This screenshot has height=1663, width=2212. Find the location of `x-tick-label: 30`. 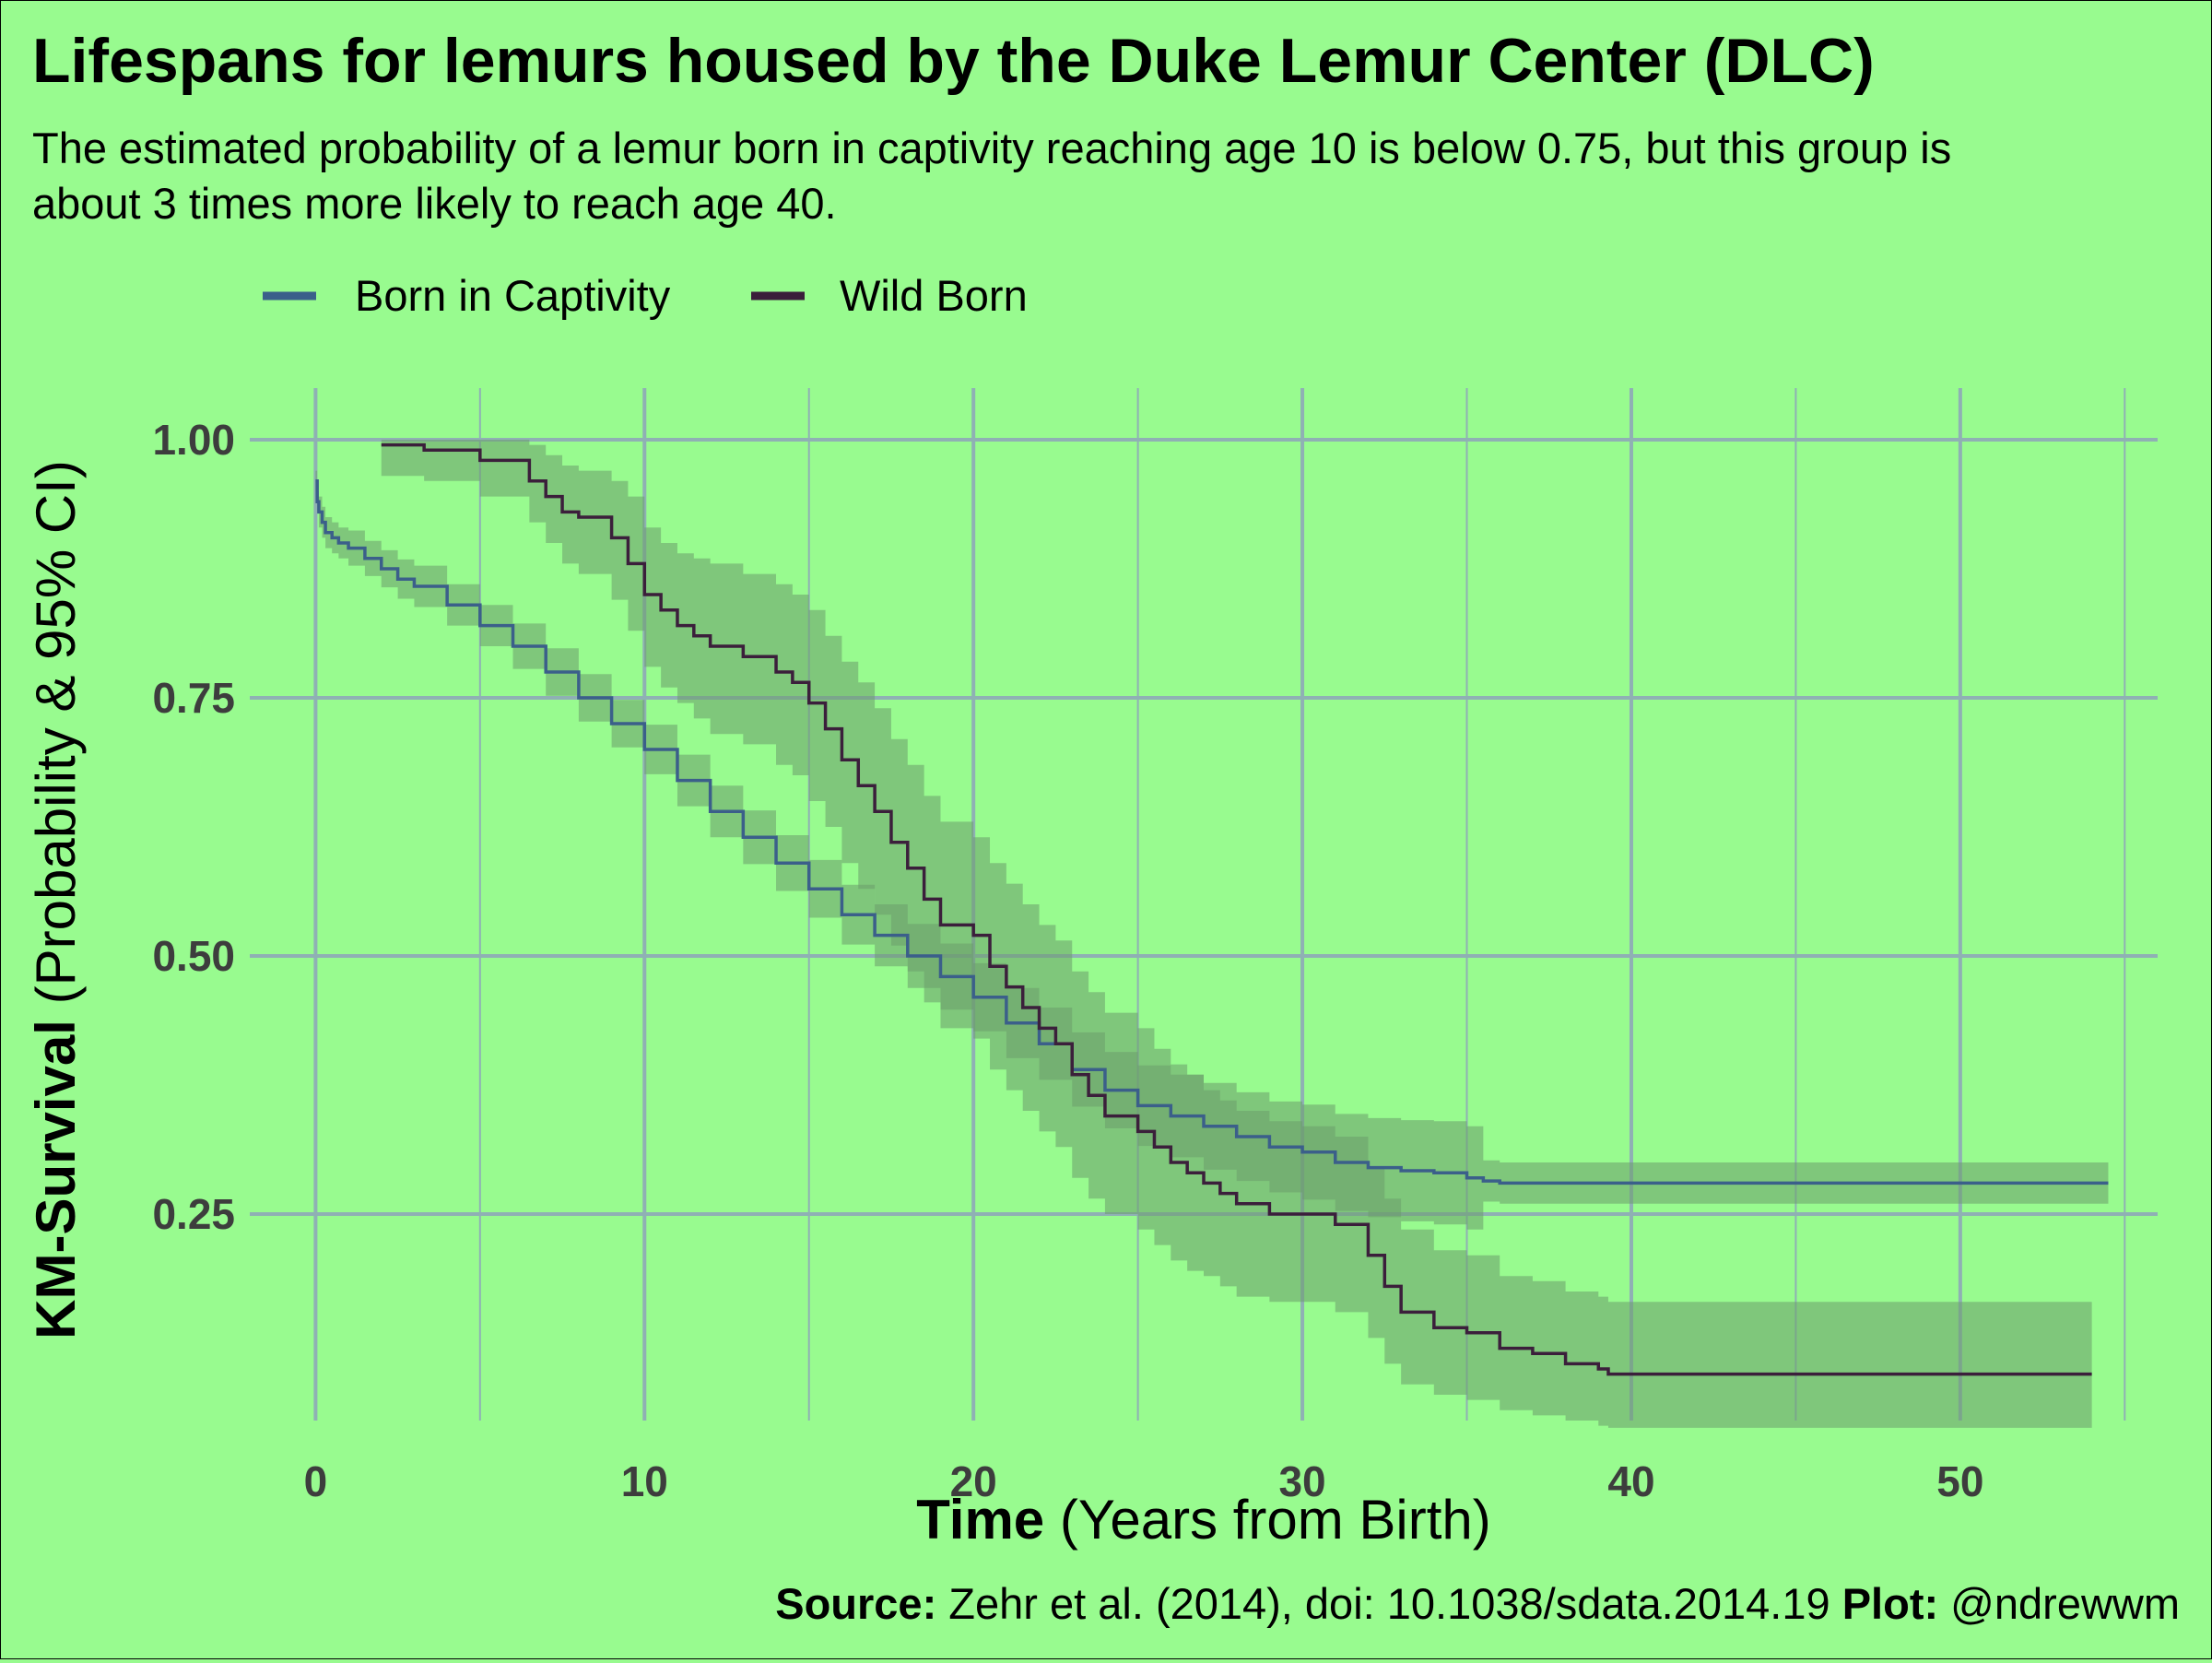

x-tick-label: 30 is located at coordinates (1301, 1481).